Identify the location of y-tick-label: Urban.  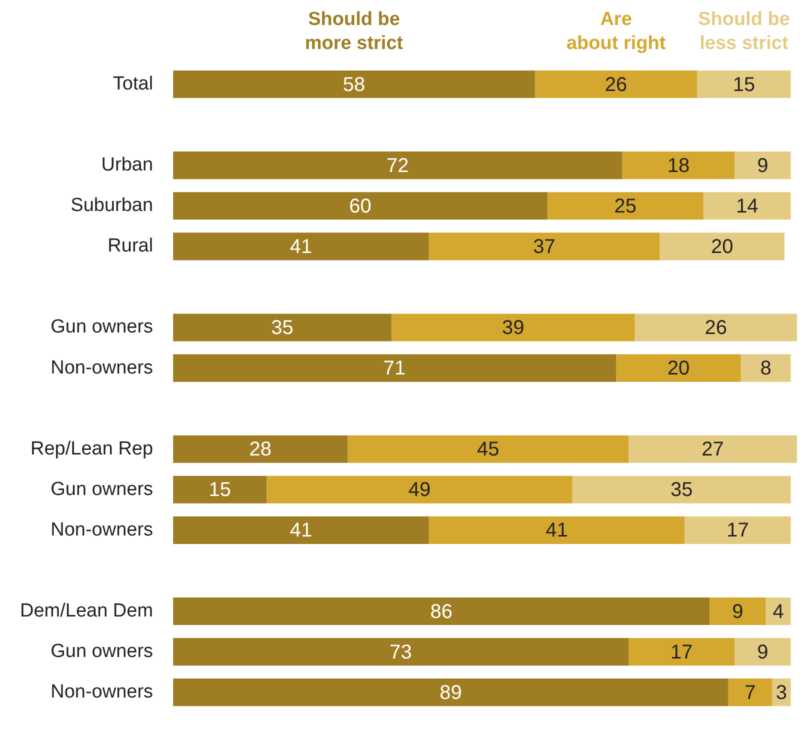
(127, 165).